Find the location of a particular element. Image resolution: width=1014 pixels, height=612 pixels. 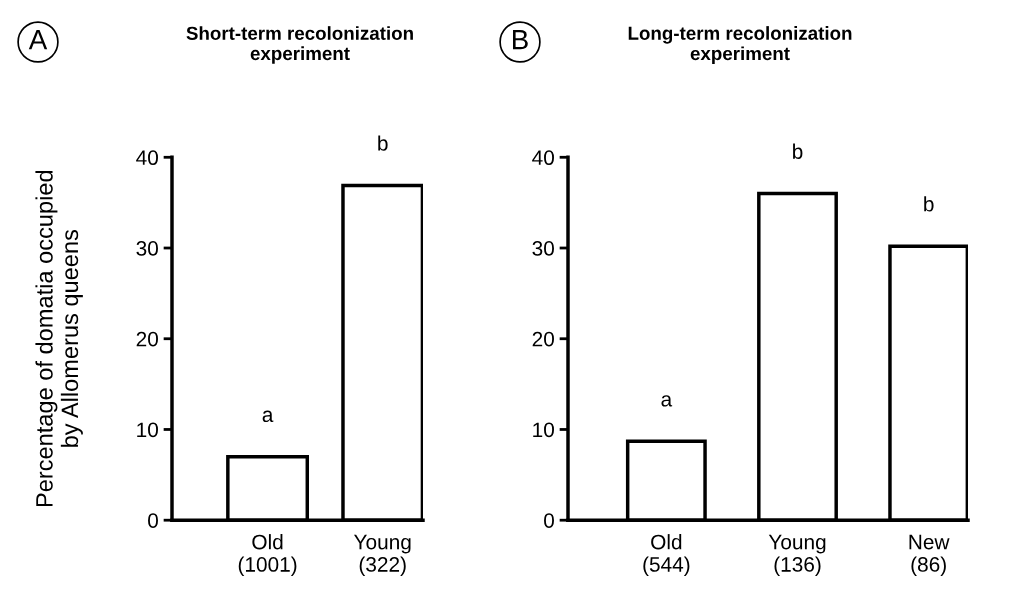

x-tick-label: Young (136) is located at coordinates (797, 555).